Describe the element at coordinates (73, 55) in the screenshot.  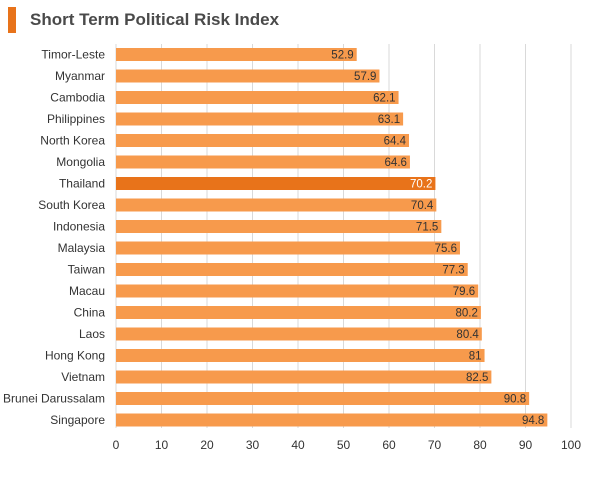
I see `category-label: Timor-Leste` at that location.